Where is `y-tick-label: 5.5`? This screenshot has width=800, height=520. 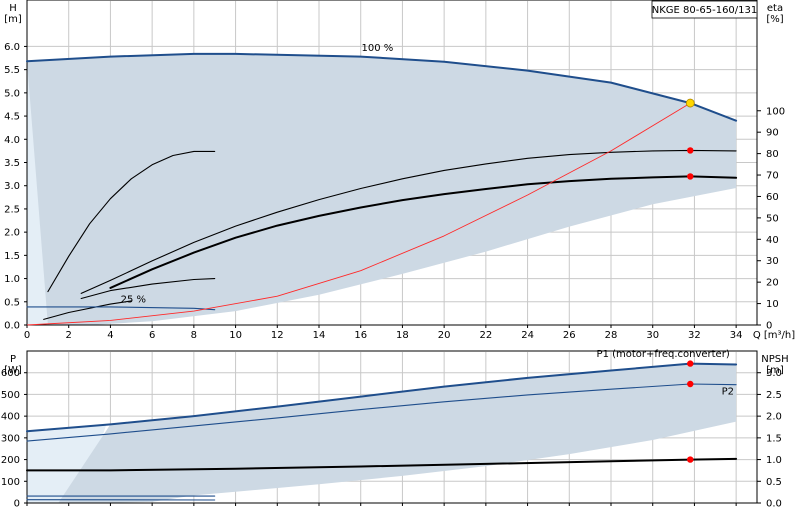
y-tick-label: 5.5 is located at coordinates (12, 70).